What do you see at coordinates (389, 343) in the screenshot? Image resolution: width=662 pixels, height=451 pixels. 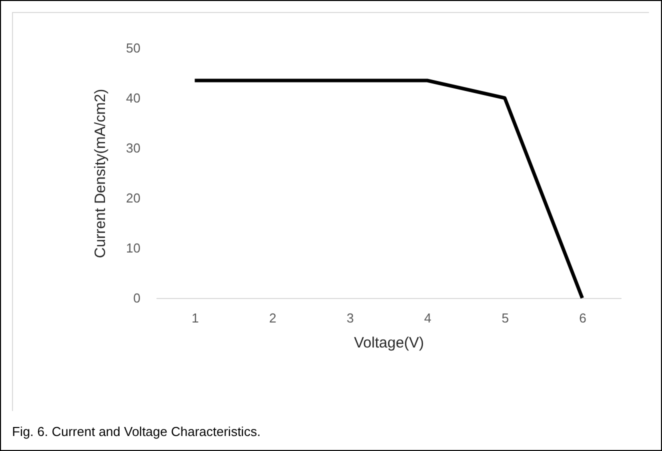 I see `x-axis-title: Voltage(V)` at bounding box center [389, 343].